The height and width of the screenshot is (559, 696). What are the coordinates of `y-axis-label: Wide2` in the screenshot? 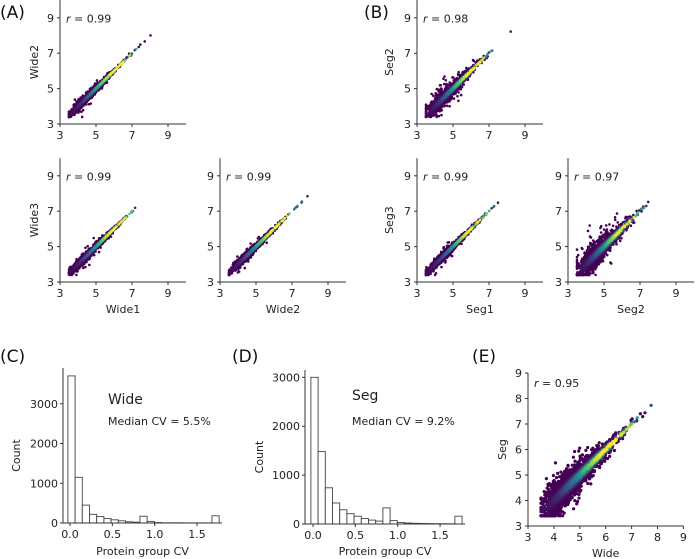 It's located at (34, 62).